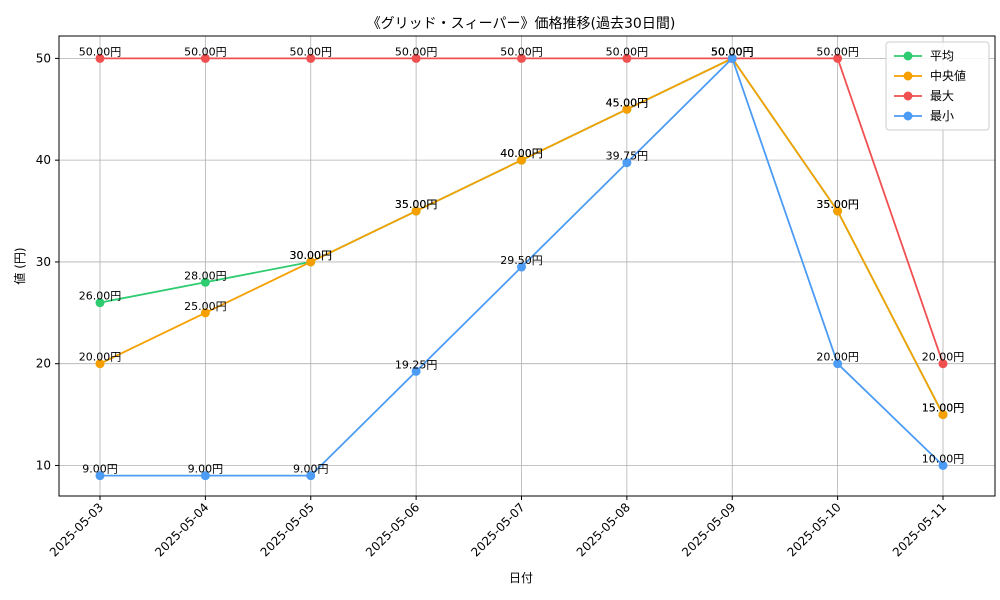 Image resolution: width=1000 pixels, height=600 pixels. I want to click on data-label-中央値: 50.00円, so click(732, 51).